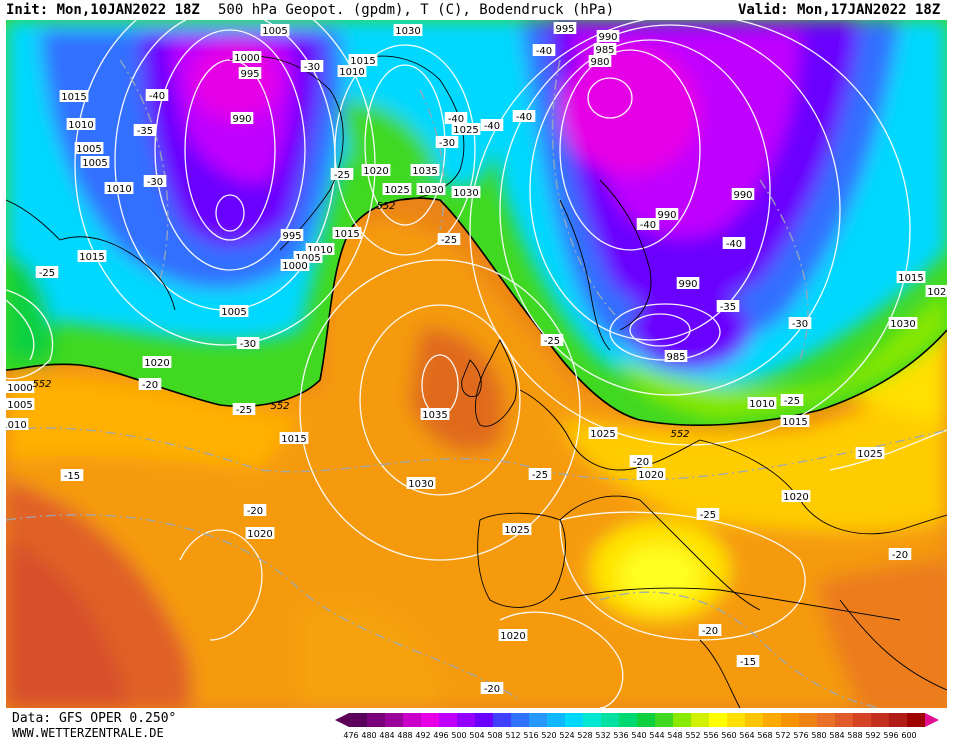  What do you see at coordinates (746, 735) in the screenshot?
I see `legend-tick-label: 564` at bounding box center [746, 735].